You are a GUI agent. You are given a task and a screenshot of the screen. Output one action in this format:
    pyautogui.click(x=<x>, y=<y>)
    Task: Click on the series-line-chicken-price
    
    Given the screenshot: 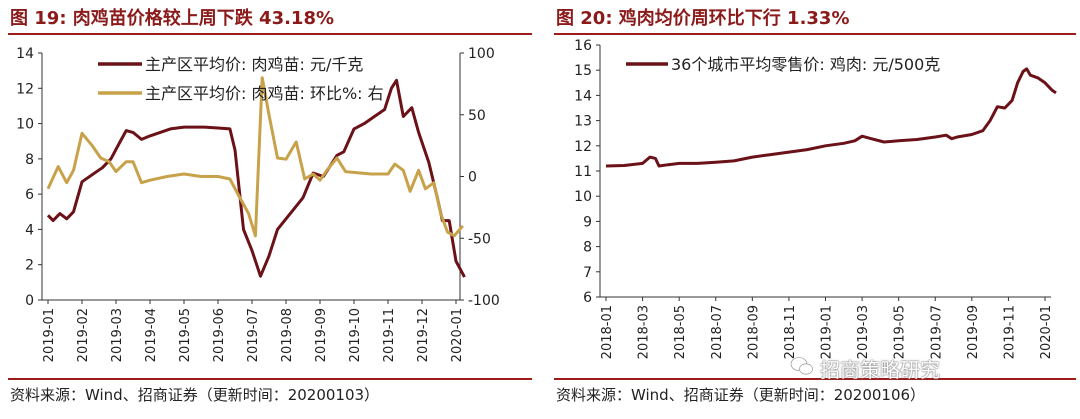 What is the action you would take?
    pyautogui.click(x=831, y=117)
    